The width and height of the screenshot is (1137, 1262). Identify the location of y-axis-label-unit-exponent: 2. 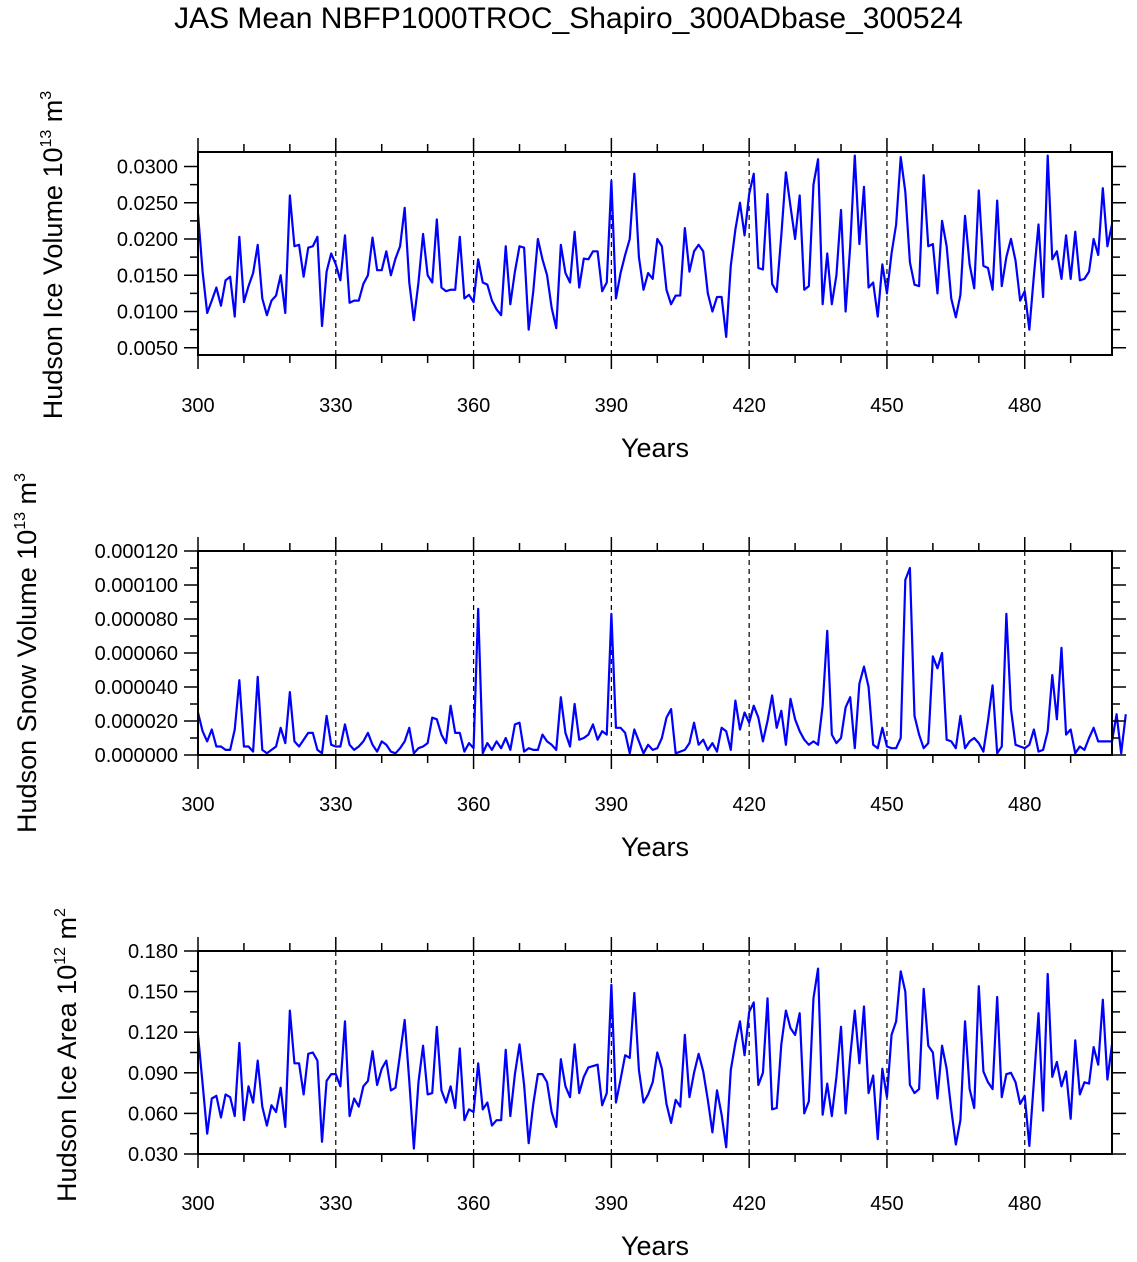
(60, 912).